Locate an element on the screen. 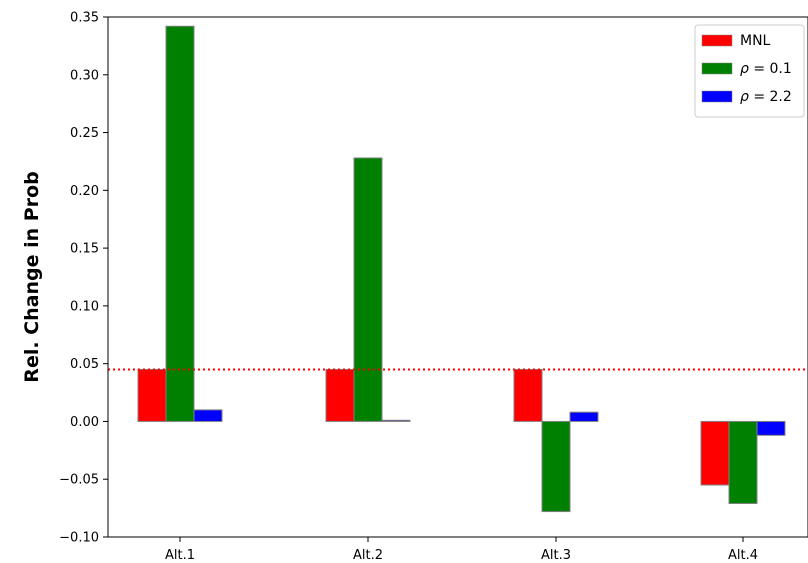 The image size is (808, 563). y-tick-label: 0.35 is located at coordinates (84, 18).